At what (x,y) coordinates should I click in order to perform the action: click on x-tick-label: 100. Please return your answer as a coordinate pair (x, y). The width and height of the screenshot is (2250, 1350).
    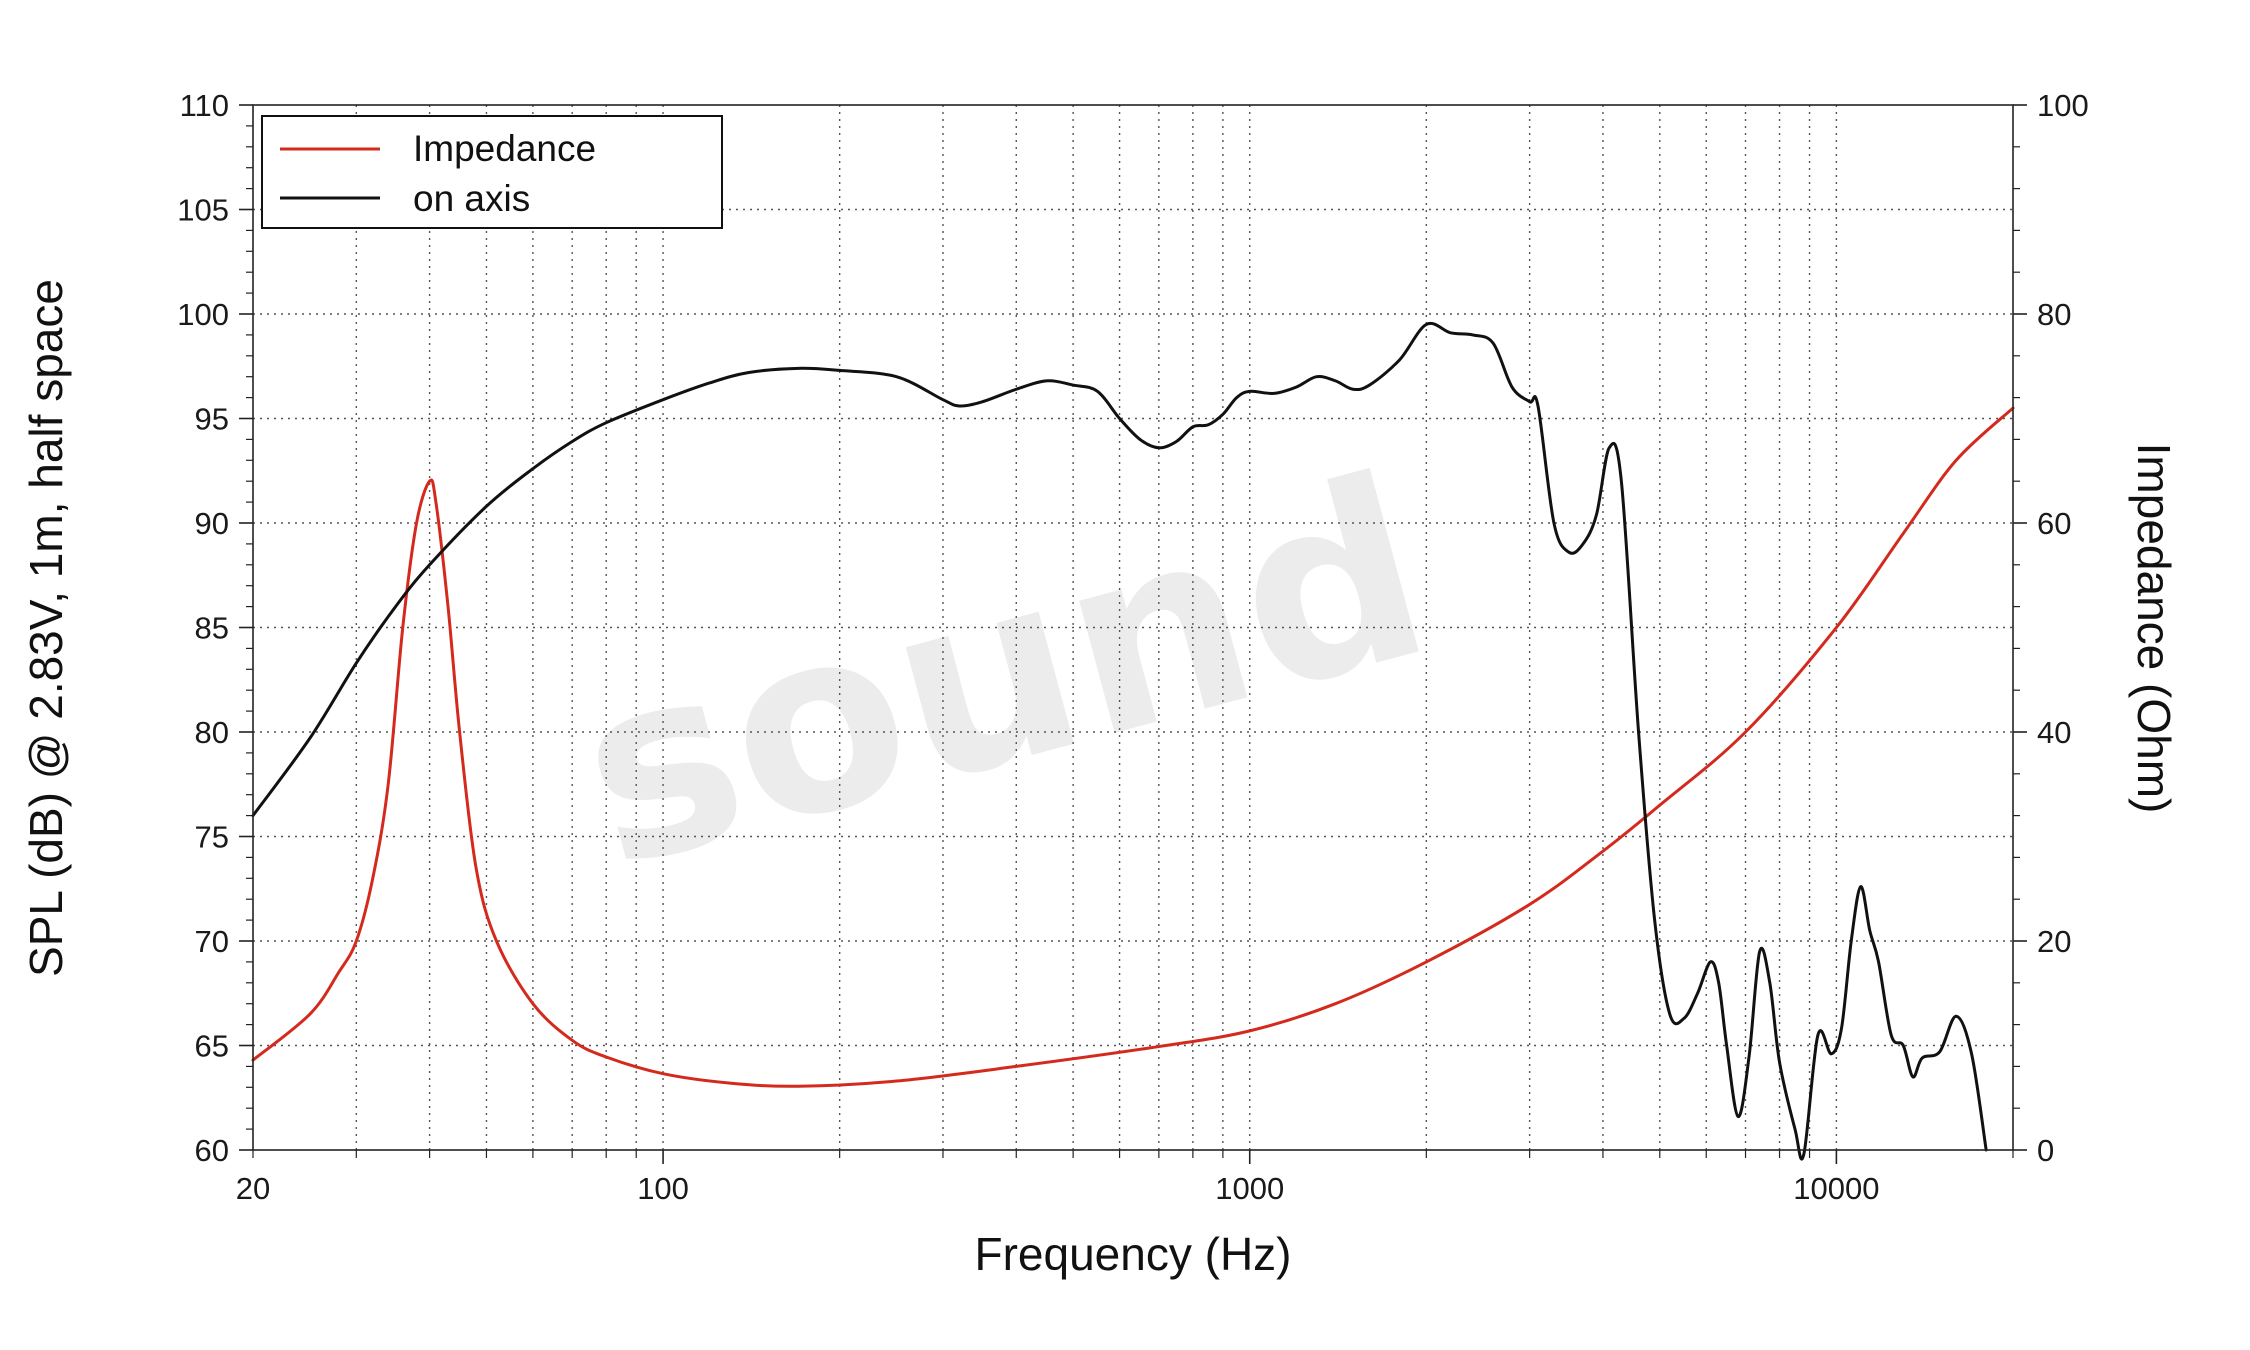
    Looking at the image, I should click on (663, 1188).